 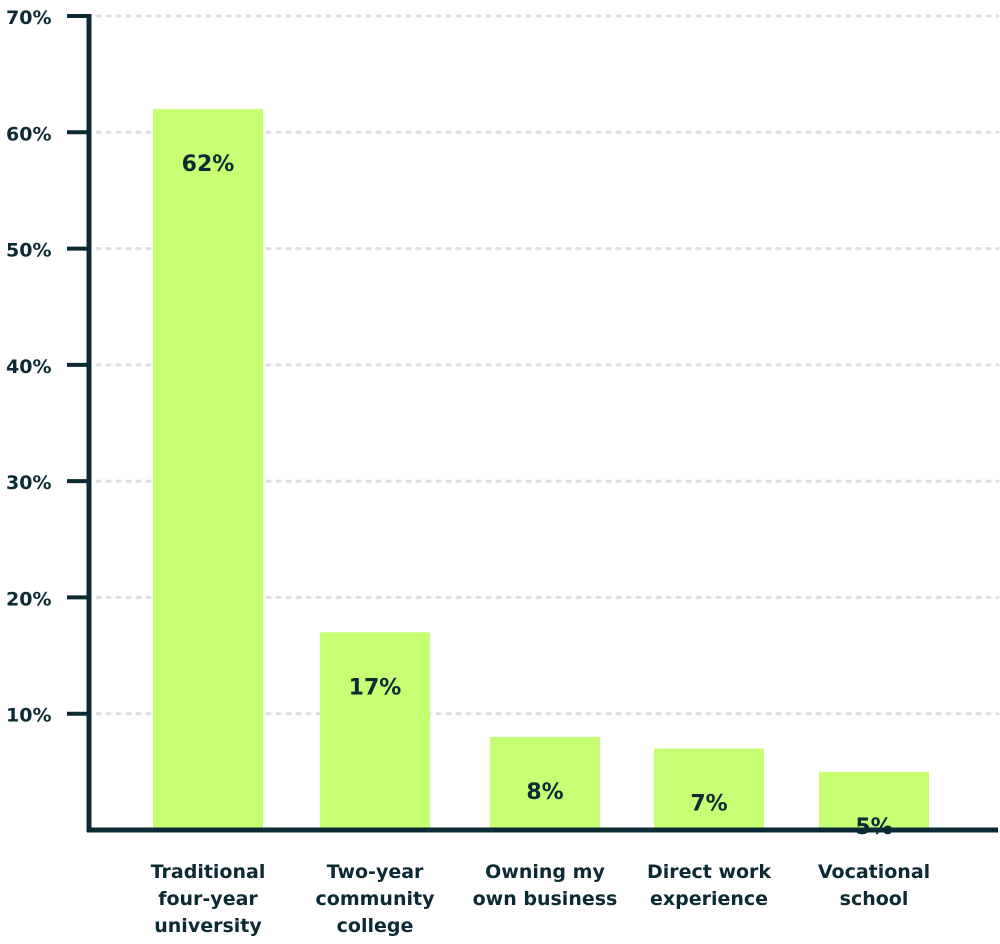 I want to click on bar-value-label: 7%, so click(x=708, y=804).